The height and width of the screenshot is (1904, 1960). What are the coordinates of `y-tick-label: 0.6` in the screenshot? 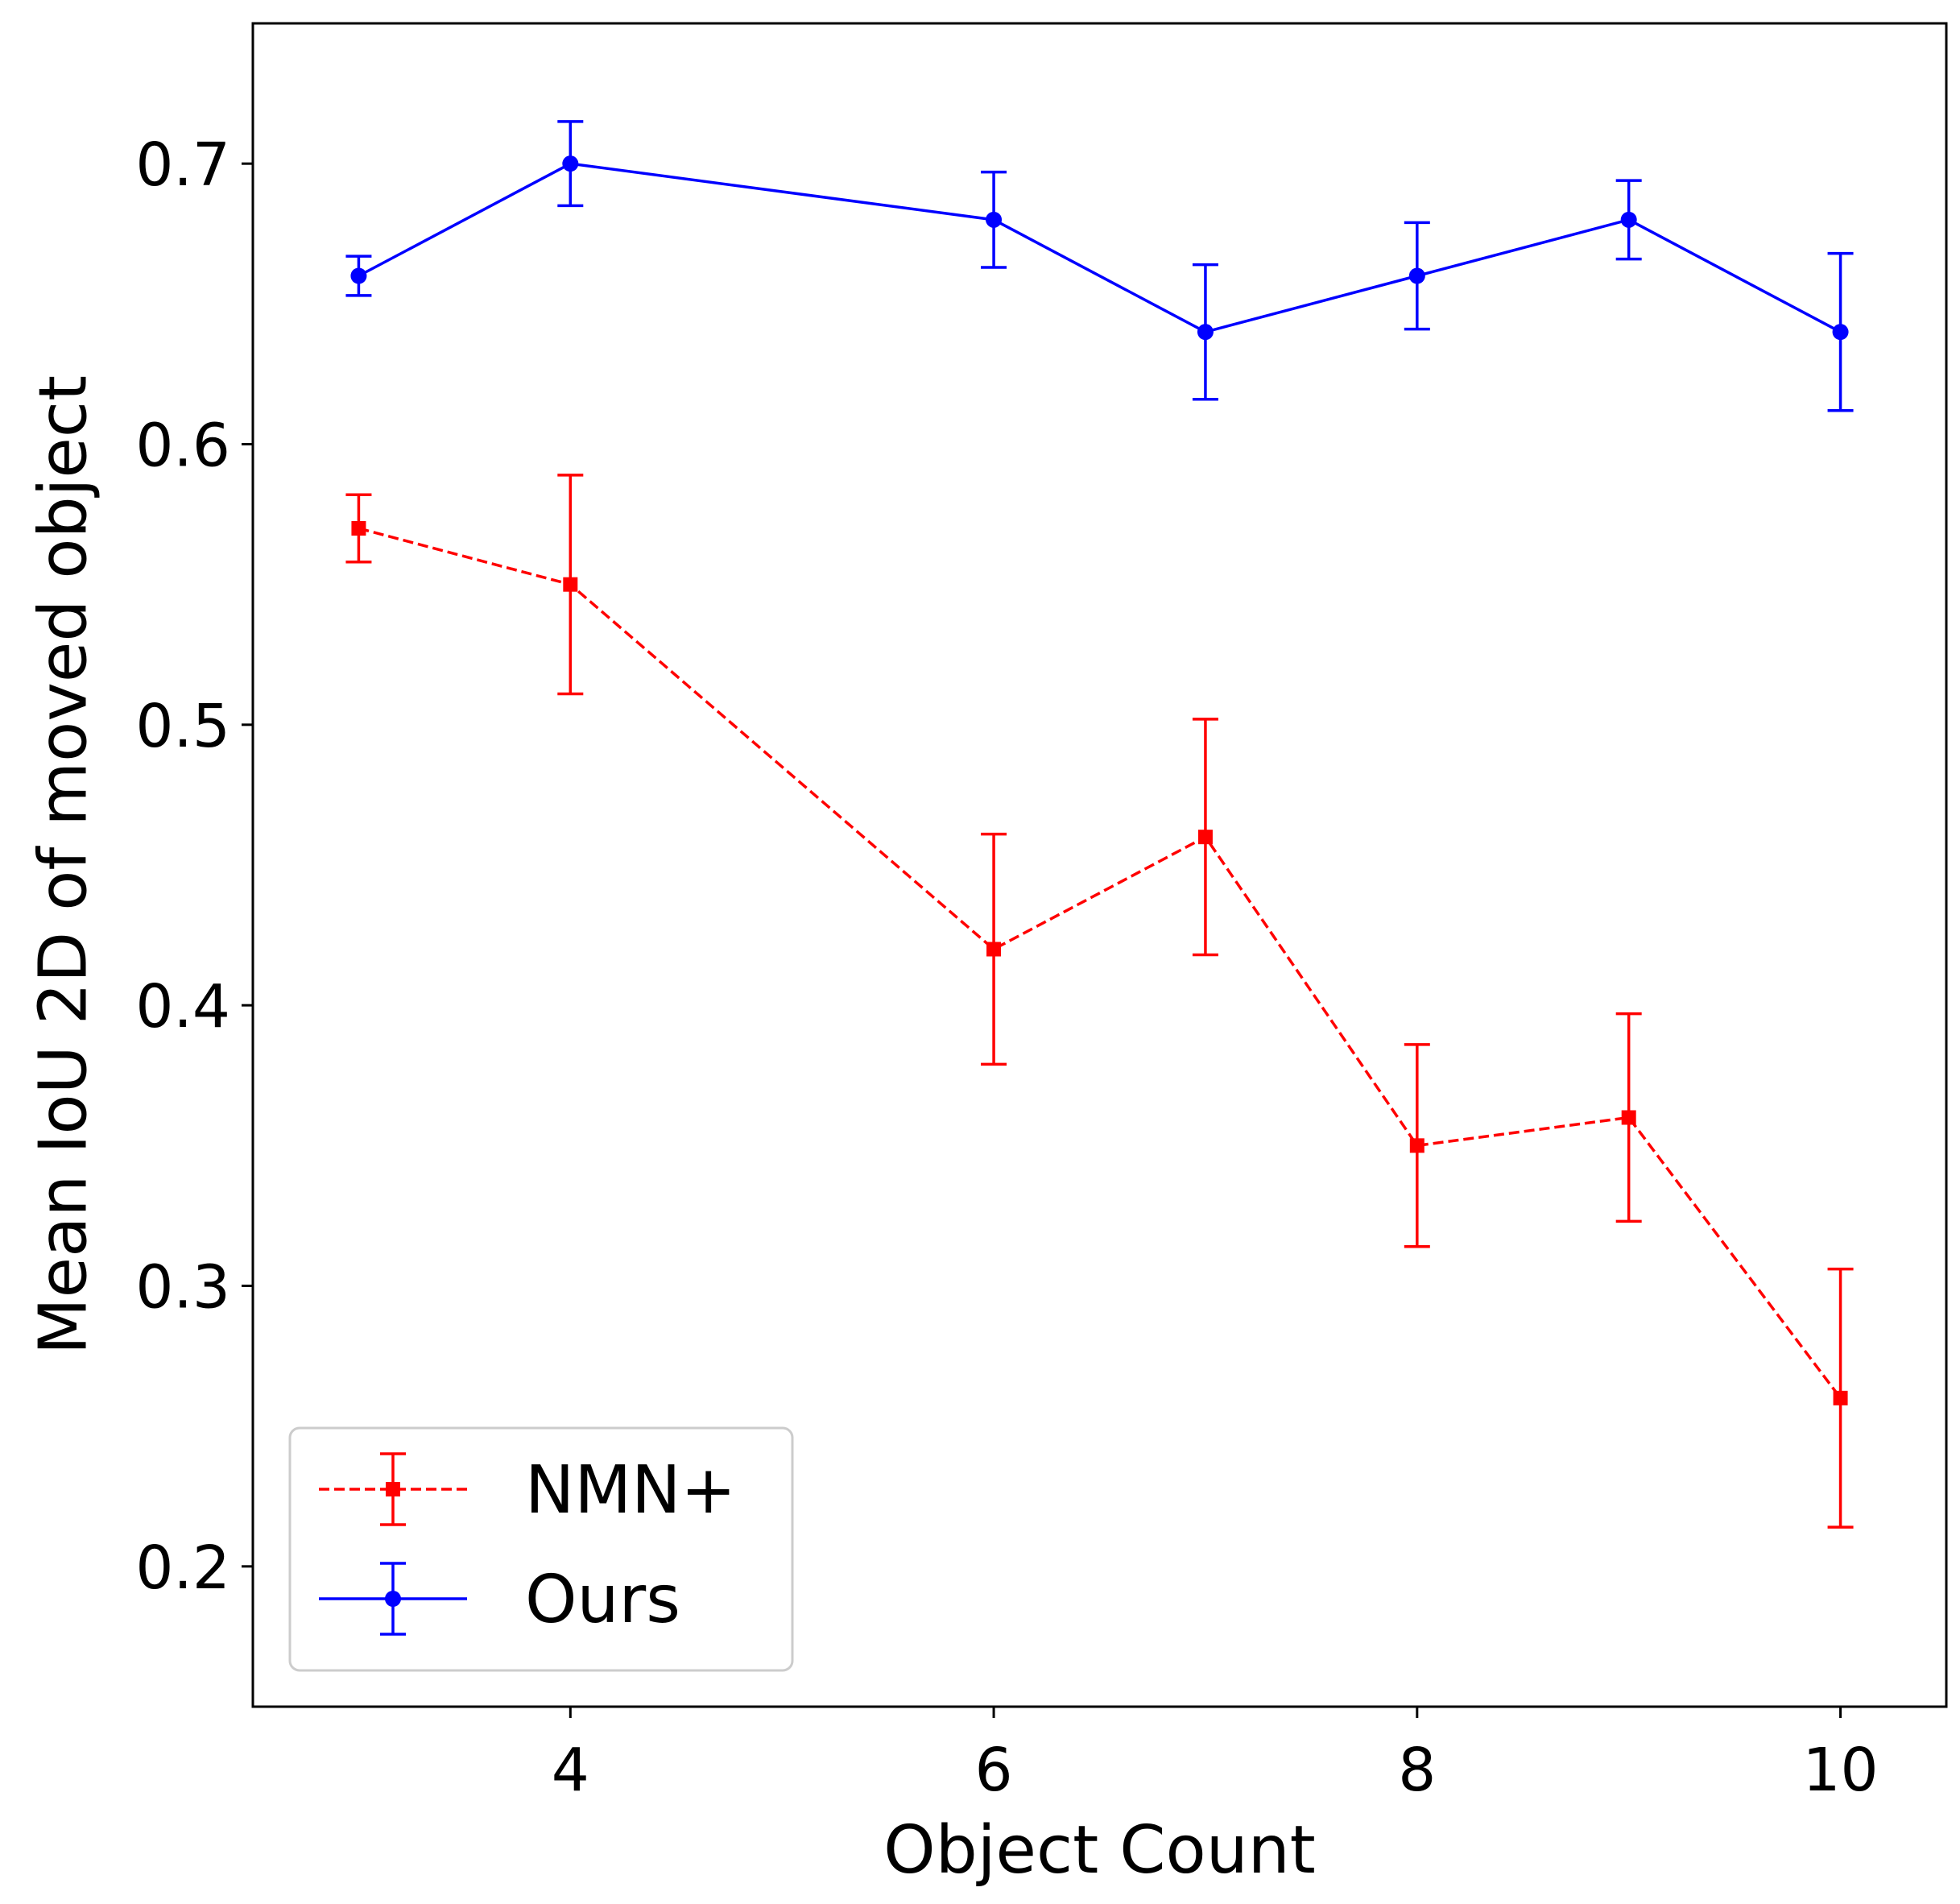 It's located at (182, 447).